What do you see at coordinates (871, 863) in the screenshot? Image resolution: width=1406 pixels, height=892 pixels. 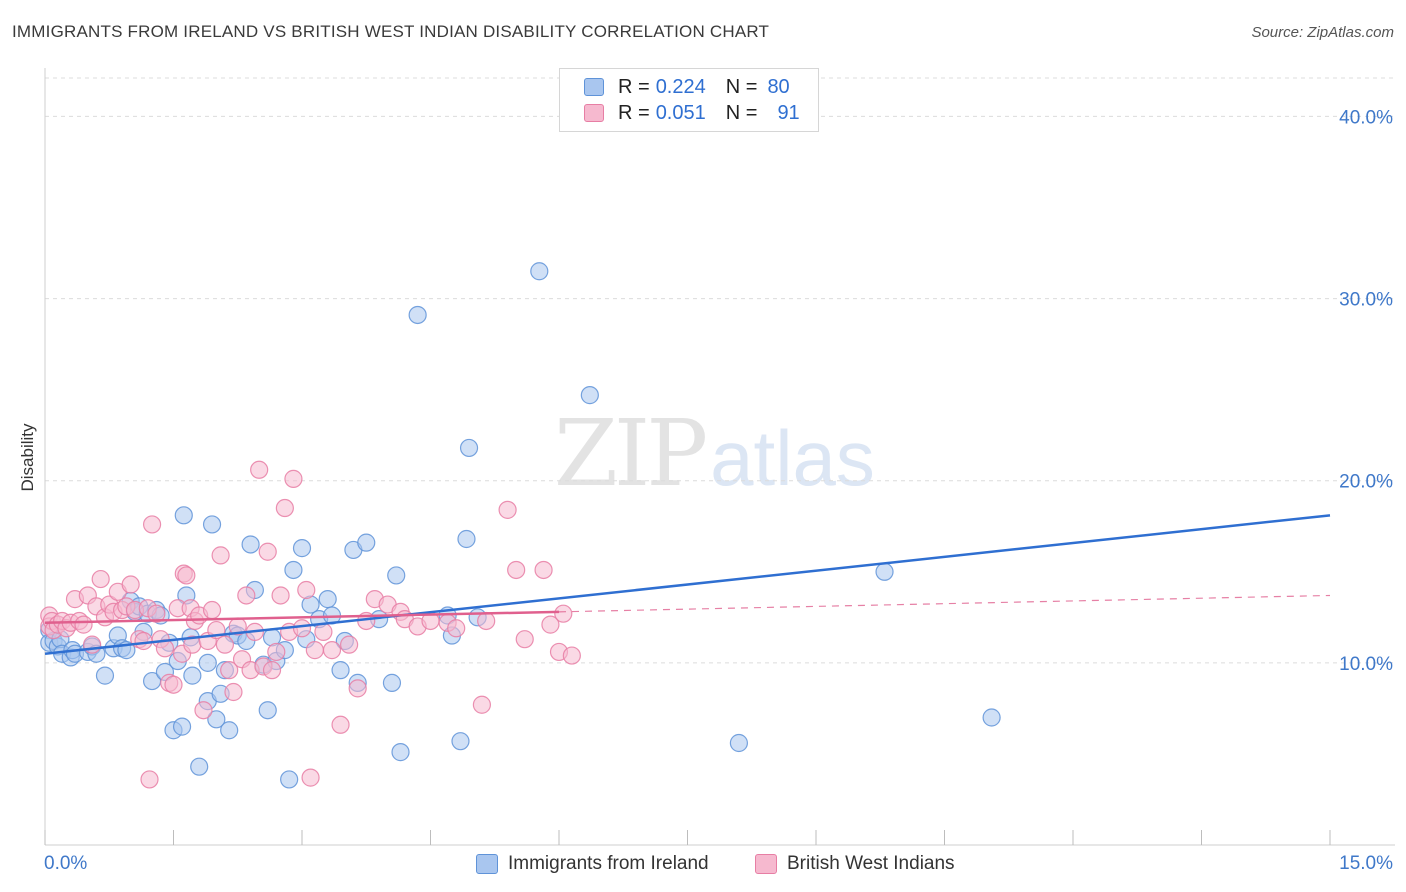 I see `bottom-legend-label-bwi: British West Indians` at bounding box center [871, 863].